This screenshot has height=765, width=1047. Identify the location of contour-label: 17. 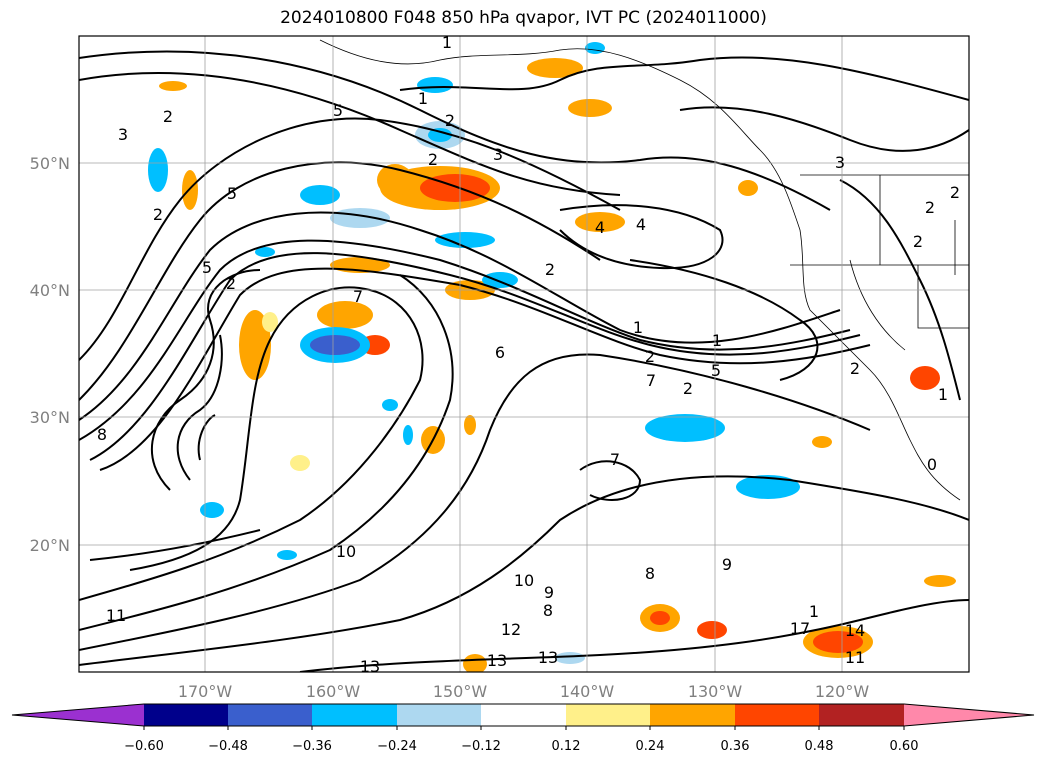
(800, 628).